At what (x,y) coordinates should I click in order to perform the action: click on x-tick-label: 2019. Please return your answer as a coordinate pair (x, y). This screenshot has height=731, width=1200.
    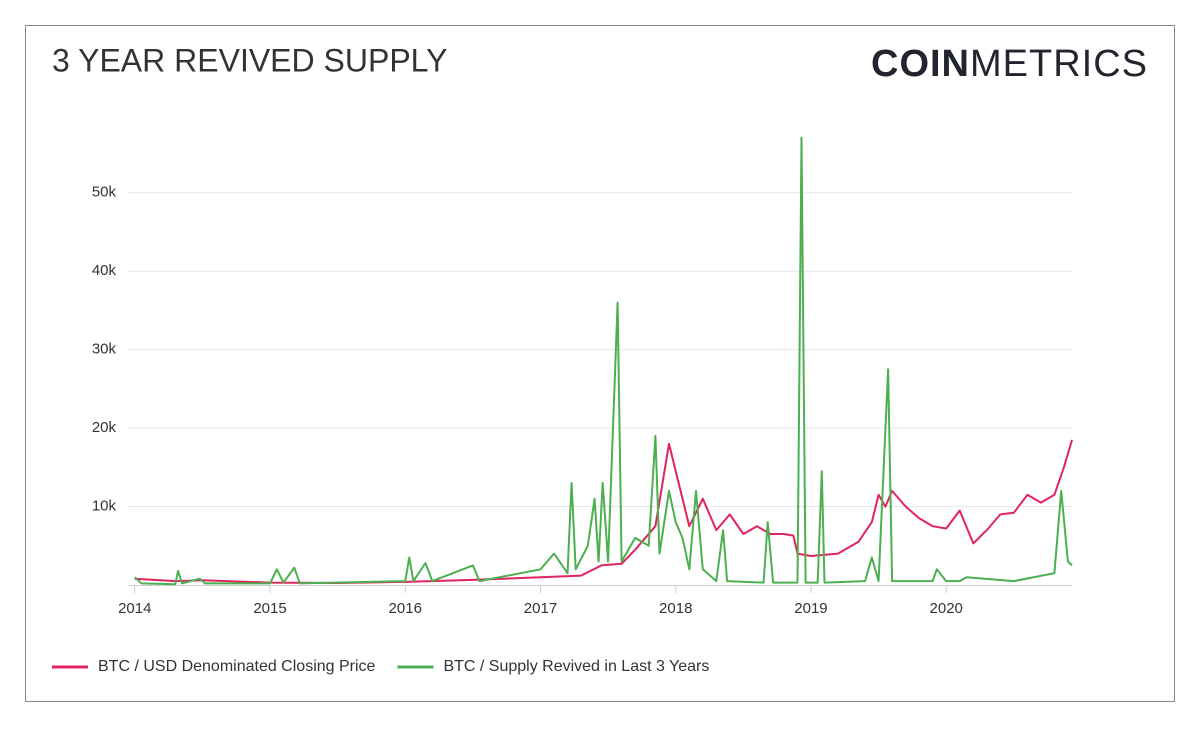
    Looking at the image, I should click on (810, 608).